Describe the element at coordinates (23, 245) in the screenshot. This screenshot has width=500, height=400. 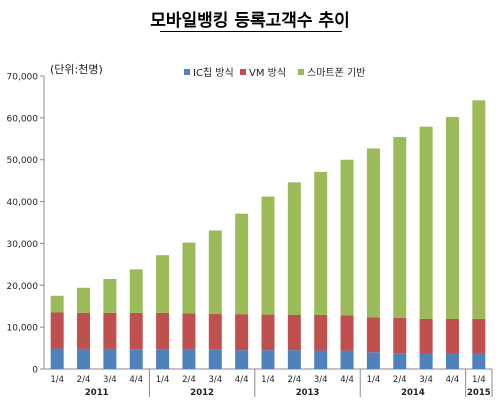
I see `y-tick-label: 30,000` at that location.